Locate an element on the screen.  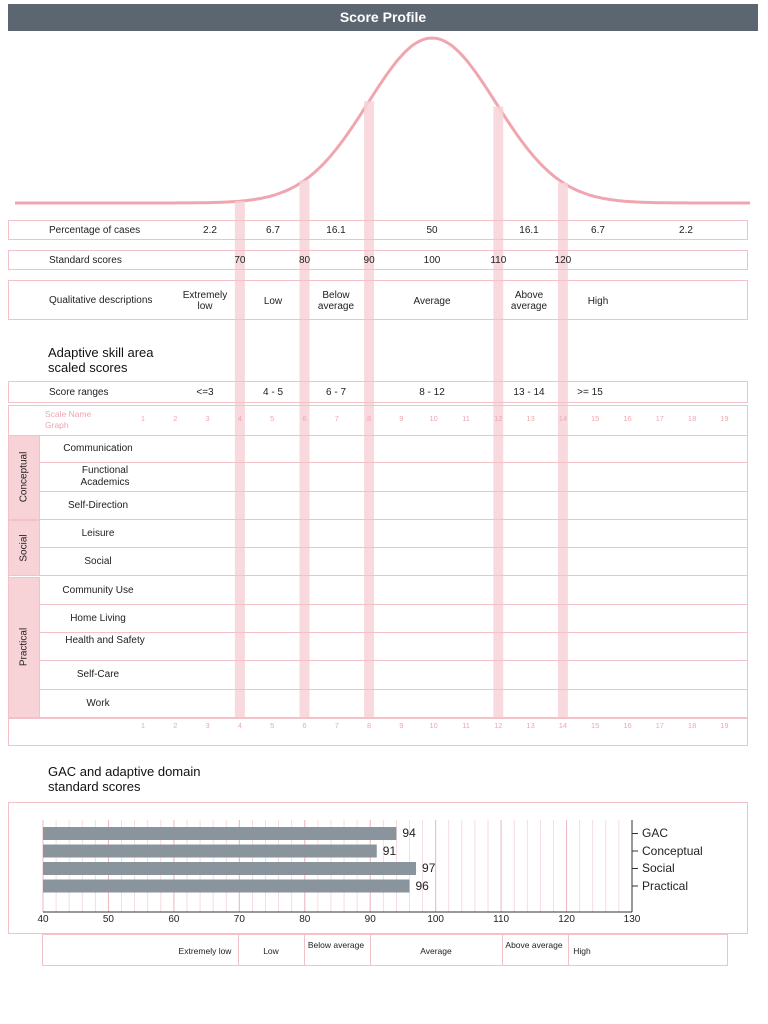
qualitative-value: Above average is located at coordinates (529, 301).